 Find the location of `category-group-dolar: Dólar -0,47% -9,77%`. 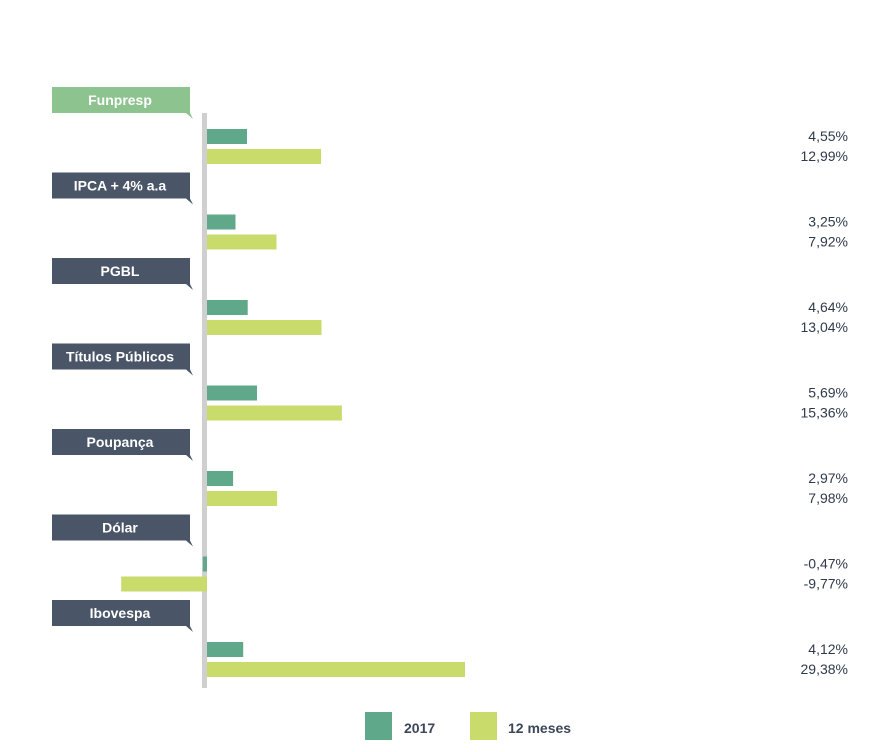

category-group-dolar: Dólar -0,47% -9,77% is located at coordinates (450, 553).